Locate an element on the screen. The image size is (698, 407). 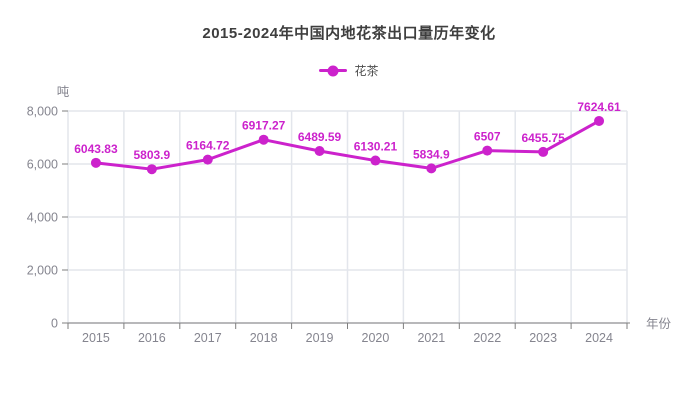
y-axis-tick-label: 4,000 is located at coordinates (42, 218).